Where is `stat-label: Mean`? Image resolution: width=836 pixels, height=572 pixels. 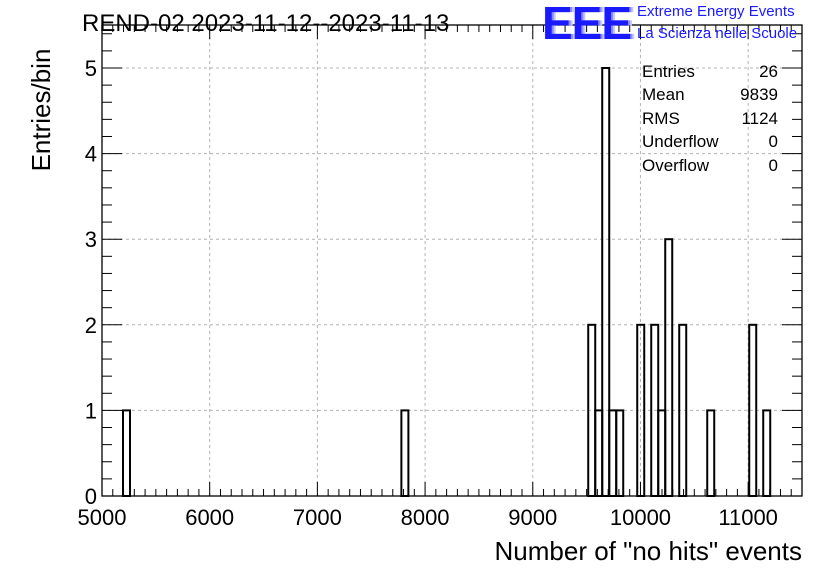
stat-label: Mean is located at coordinates (663, 95).